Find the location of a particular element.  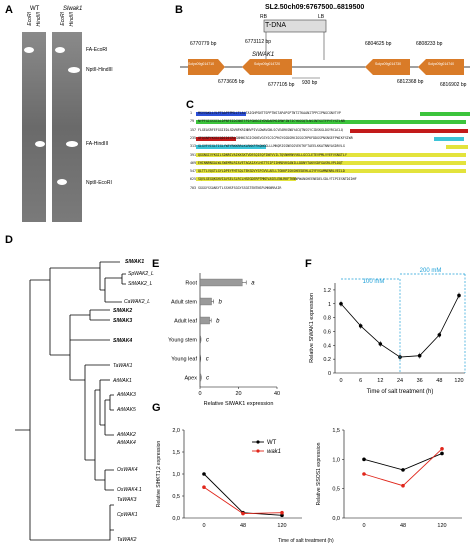

tree-label-cawak2l: CaWAK2_L is located at coordinates (137, 302).